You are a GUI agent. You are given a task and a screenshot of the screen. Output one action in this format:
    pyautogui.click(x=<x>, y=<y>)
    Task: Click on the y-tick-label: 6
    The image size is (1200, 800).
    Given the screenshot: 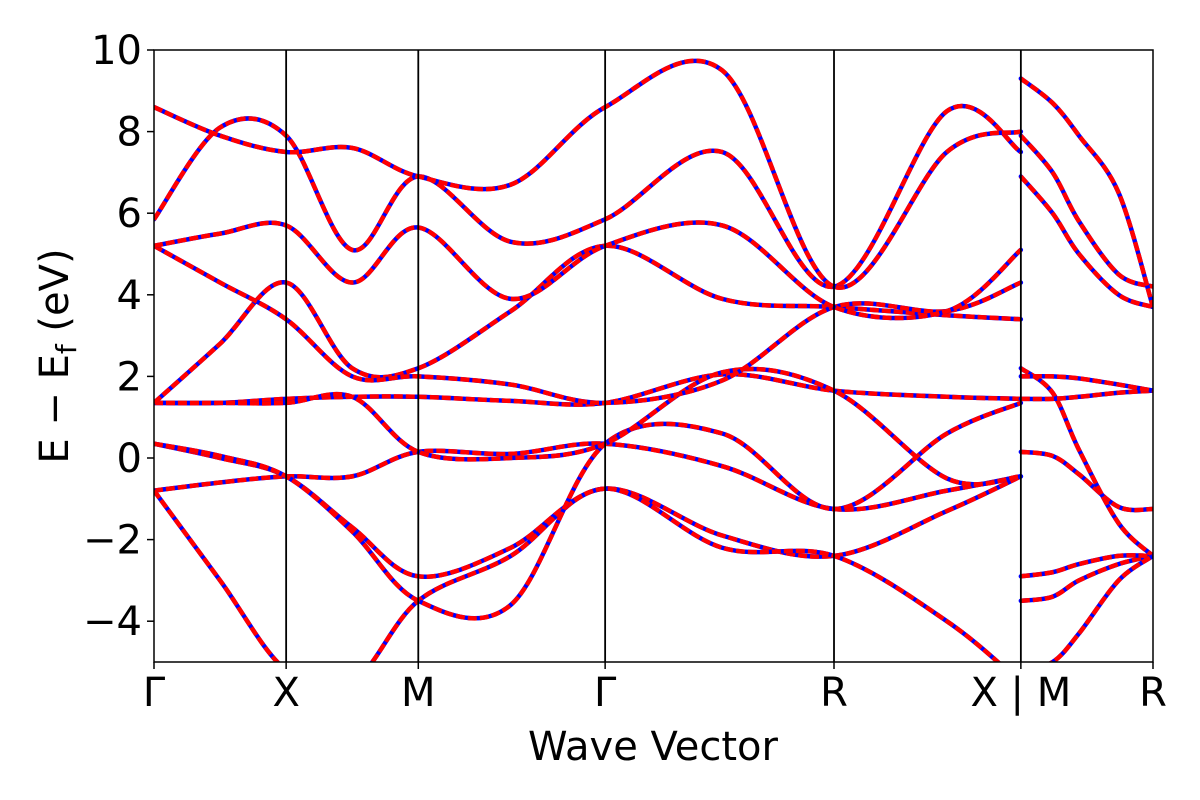 What is the action you would take?
    pyautogui.click(x=129, y=214)
    